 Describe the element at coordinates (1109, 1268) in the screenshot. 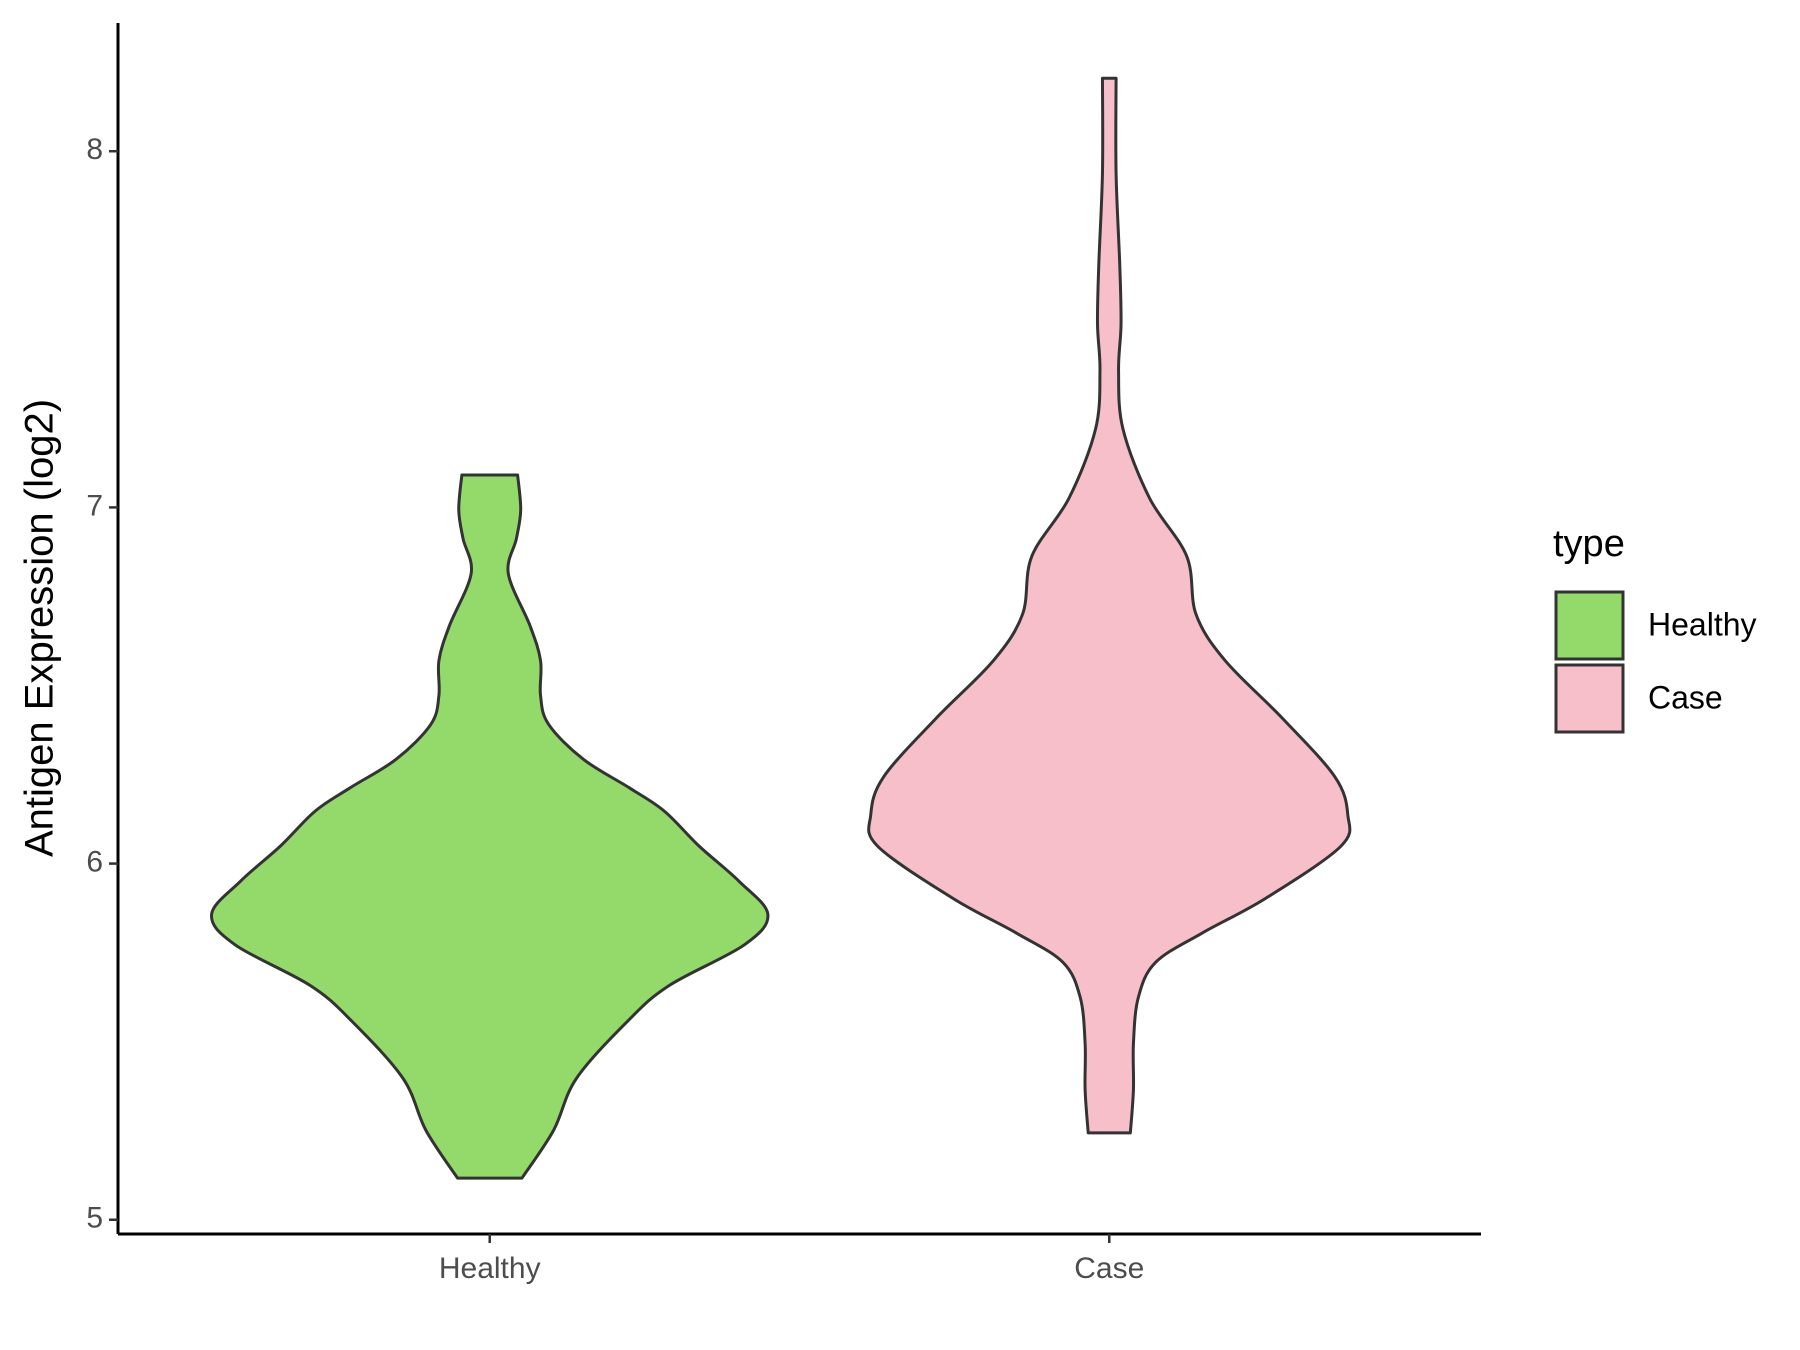

I see `x-tick-label: Case` at that location.